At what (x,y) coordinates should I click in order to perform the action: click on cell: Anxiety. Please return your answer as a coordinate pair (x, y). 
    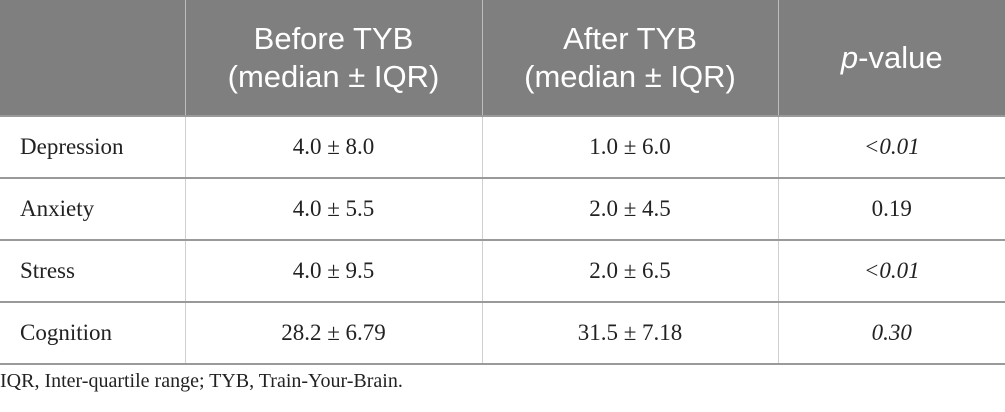
    Looking at the image, I should click on (92, 208).